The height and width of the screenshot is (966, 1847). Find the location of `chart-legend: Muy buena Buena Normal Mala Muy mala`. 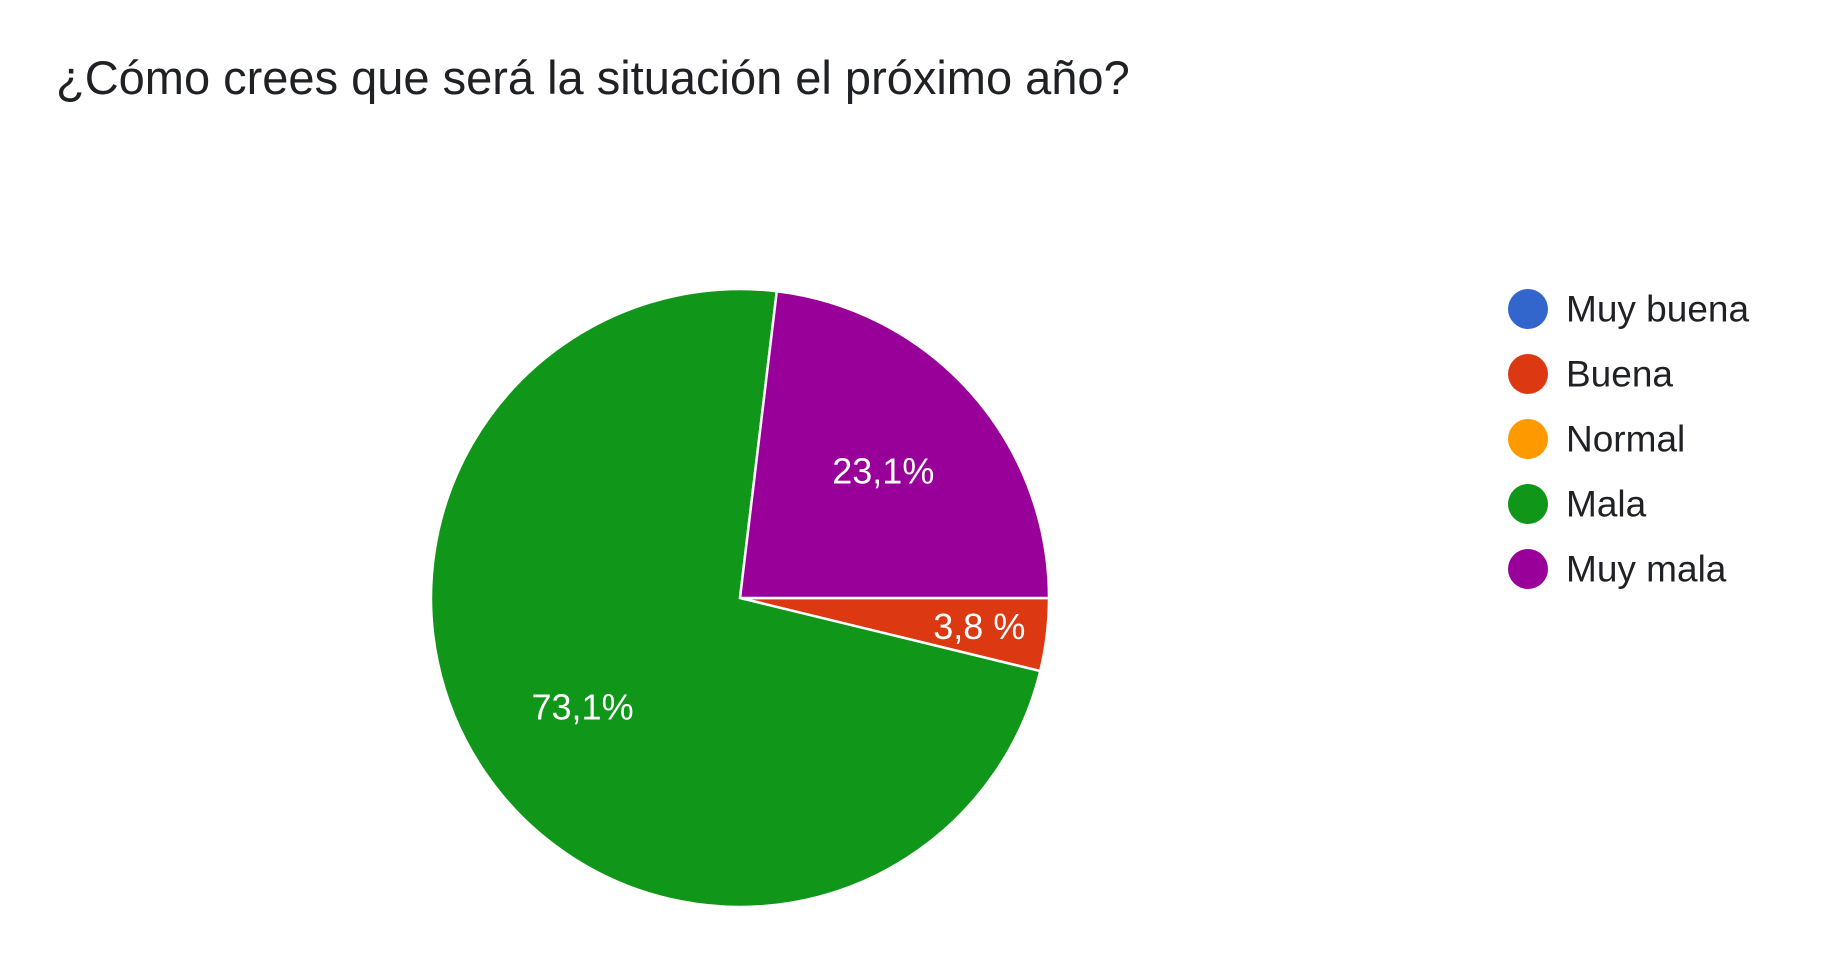

chart-legend: Muy buena Buena Normal Mala Muy mala is located at coordinates (1628, 439).